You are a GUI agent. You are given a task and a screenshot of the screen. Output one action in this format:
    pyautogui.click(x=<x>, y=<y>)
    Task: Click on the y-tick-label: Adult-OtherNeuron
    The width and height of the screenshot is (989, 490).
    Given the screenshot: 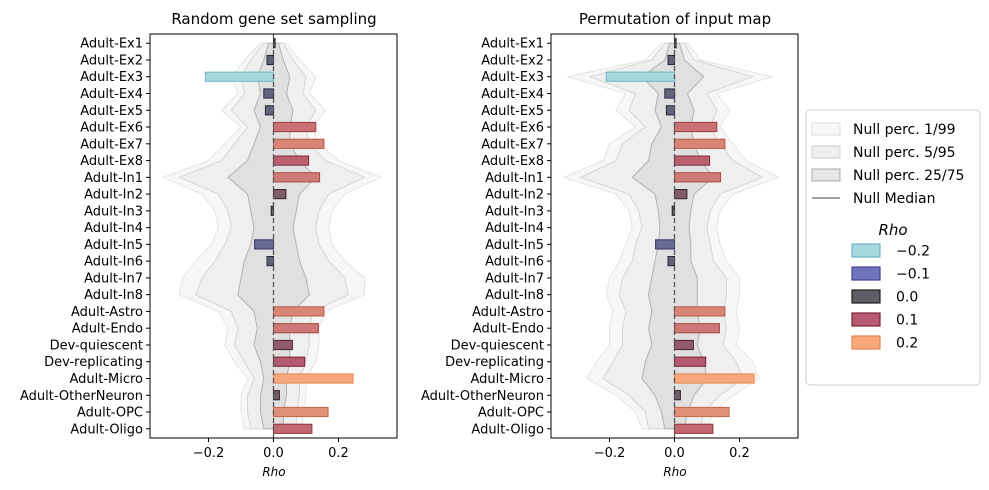 What is the action you would take?
    pyautogui.click(x=482, y=396)
    